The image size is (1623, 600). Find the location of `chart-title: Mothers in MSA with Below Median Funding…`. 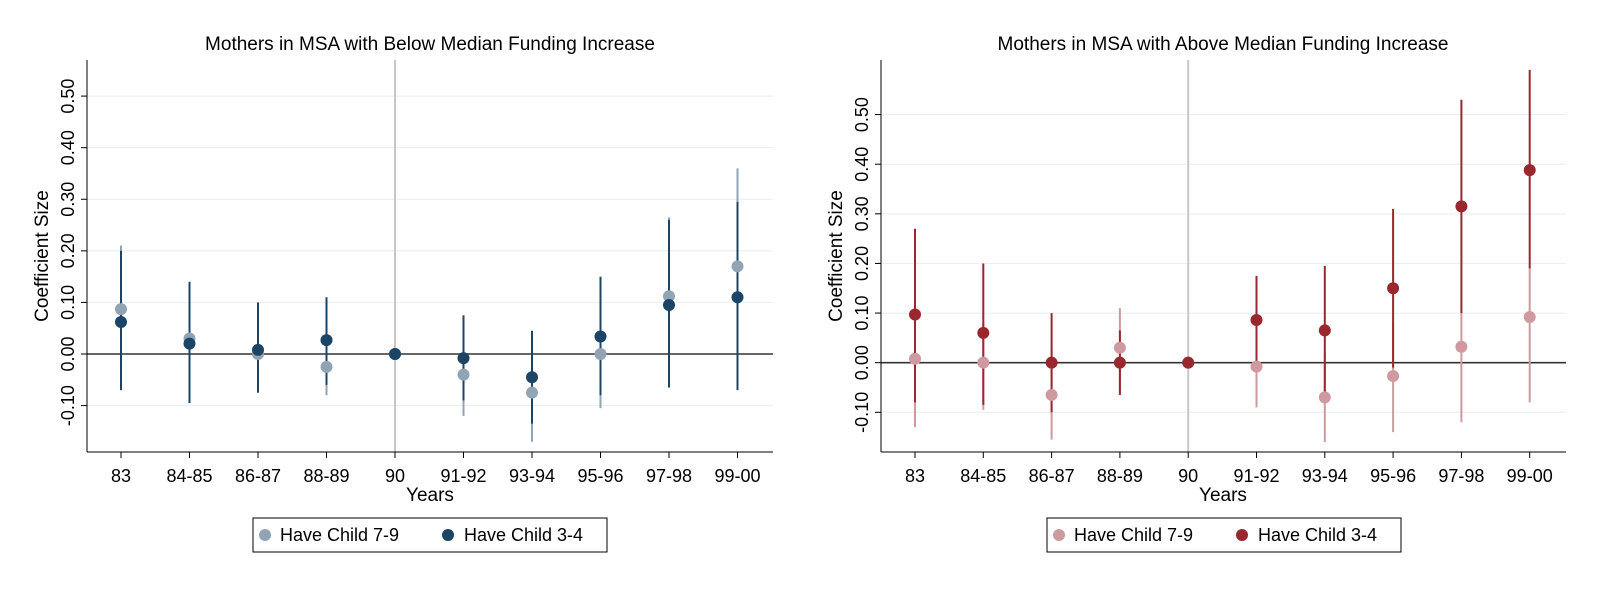

chart-title: Mothers in MSA with Below Median Funding… is located at coordinates (430, 44).